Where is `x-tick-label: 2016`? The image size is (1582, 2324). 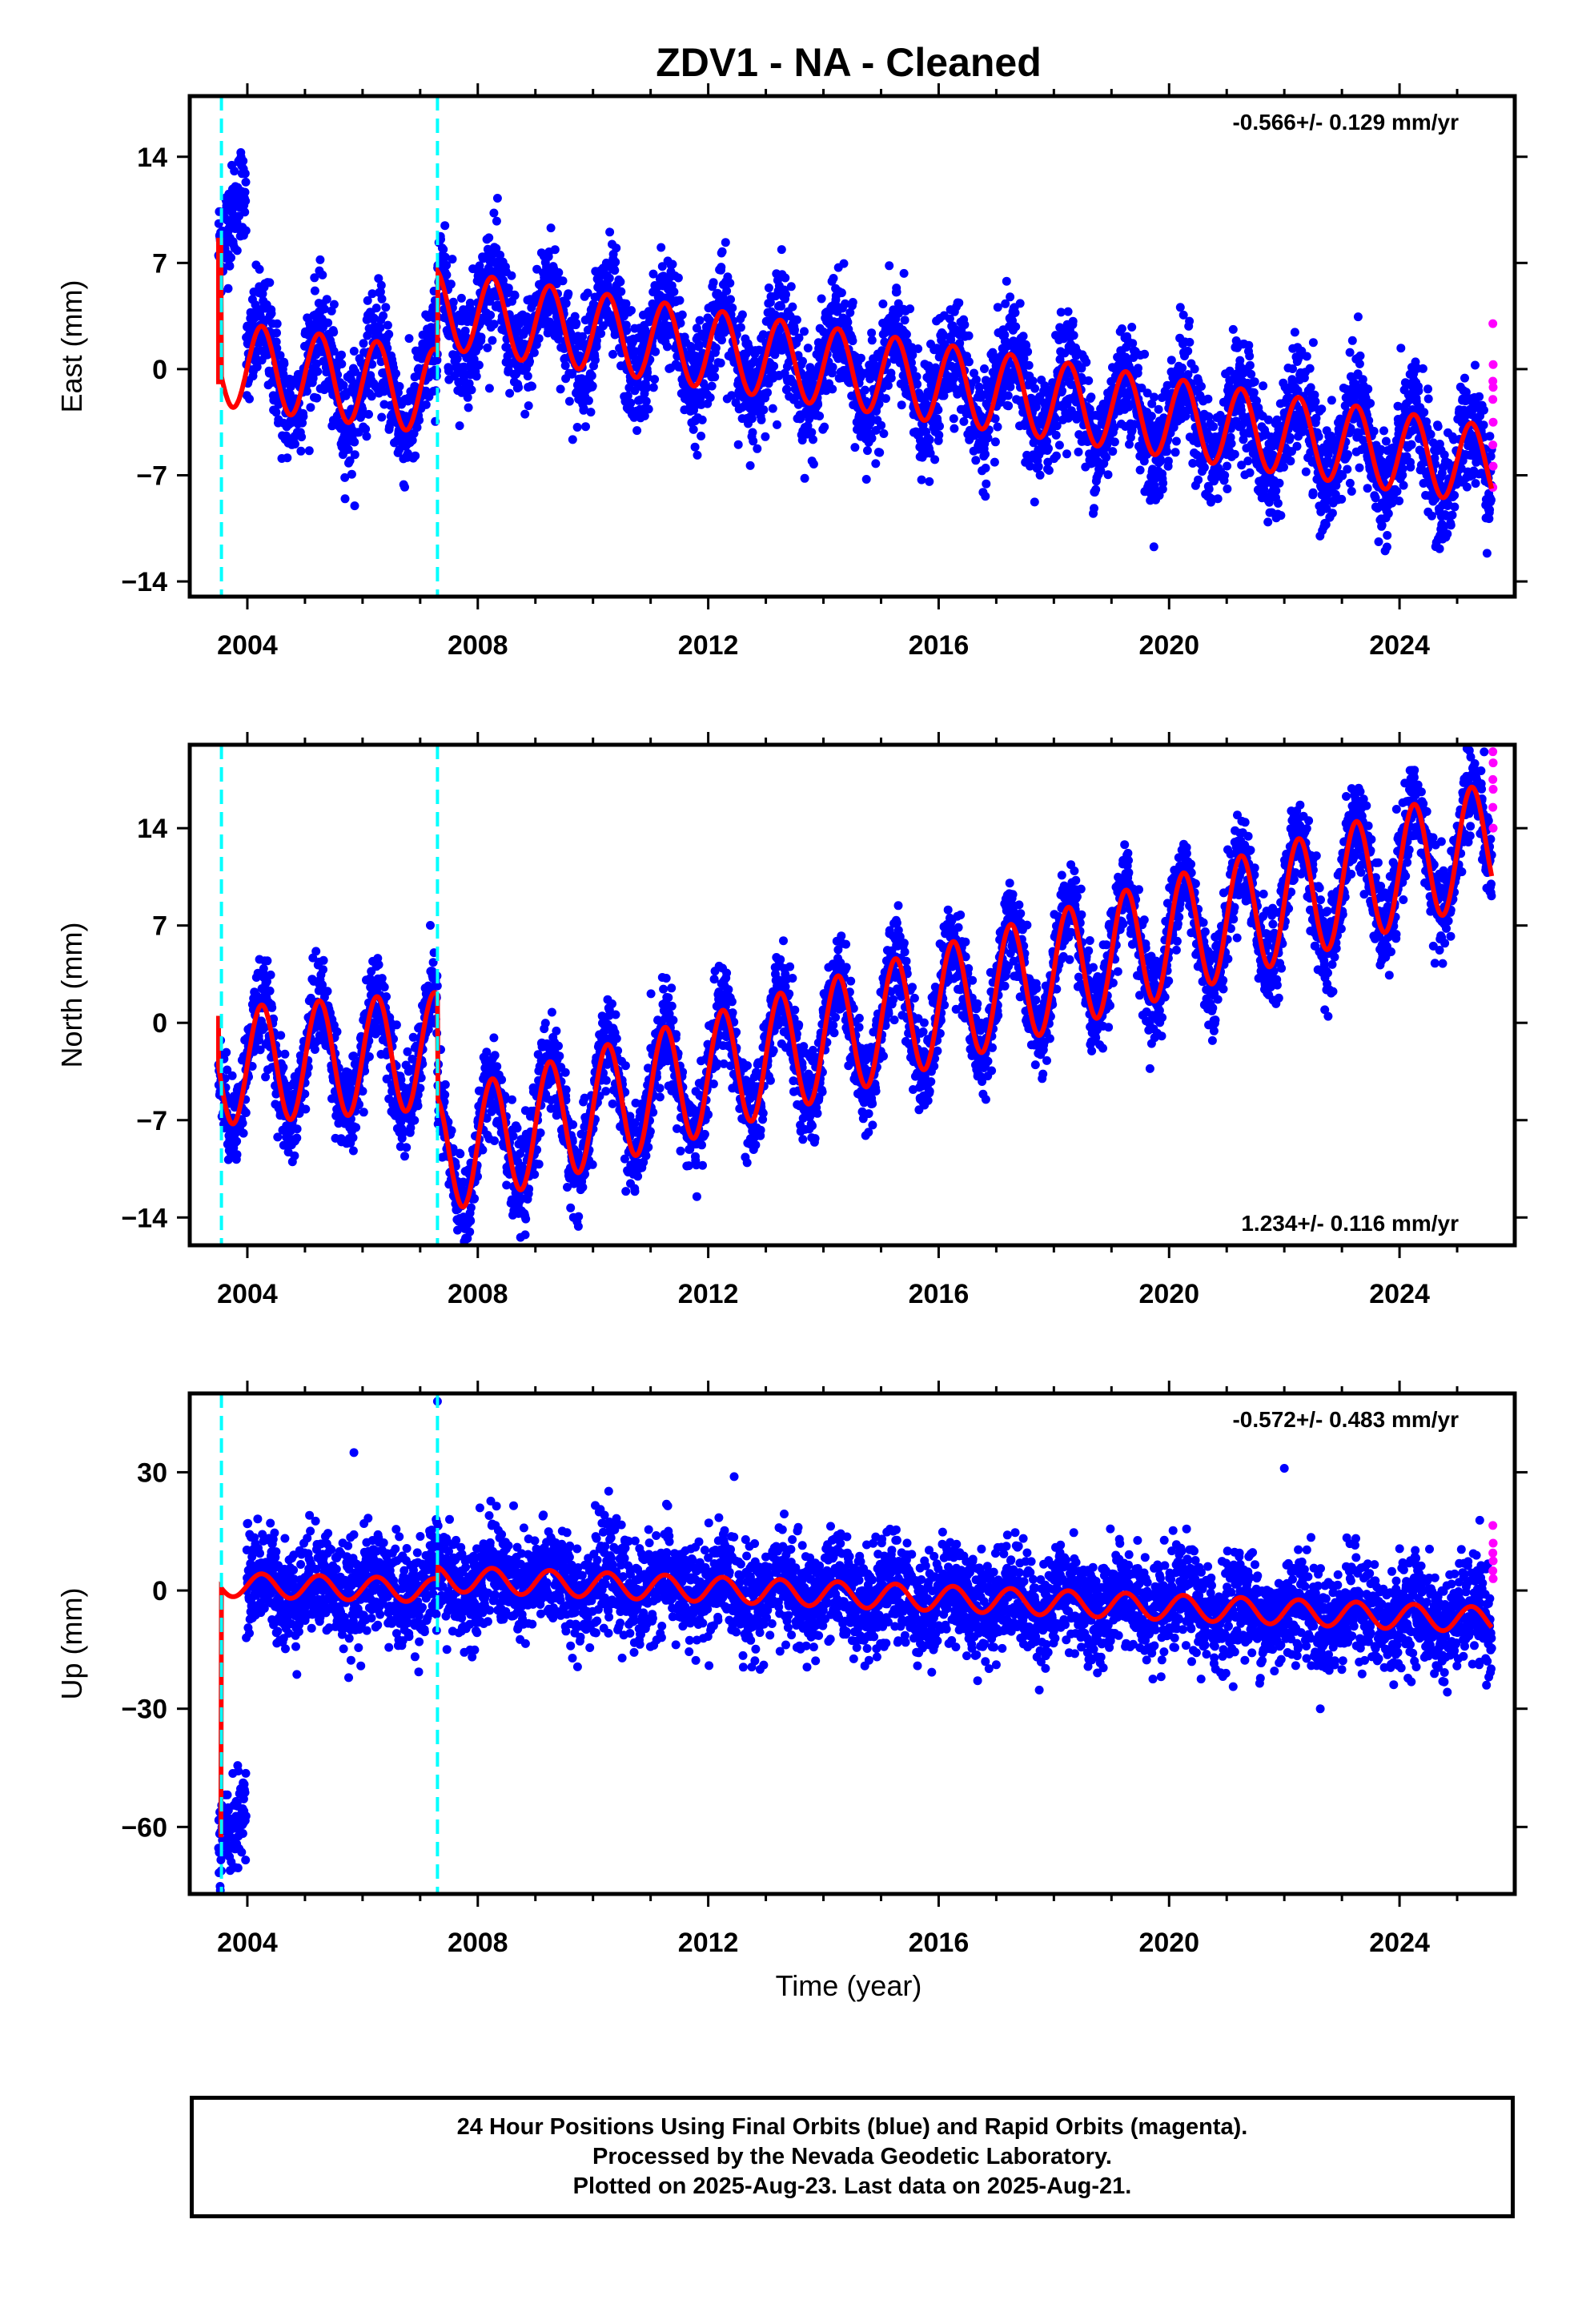
x-tick-label: 2016 is located at coordinates (939, 645).